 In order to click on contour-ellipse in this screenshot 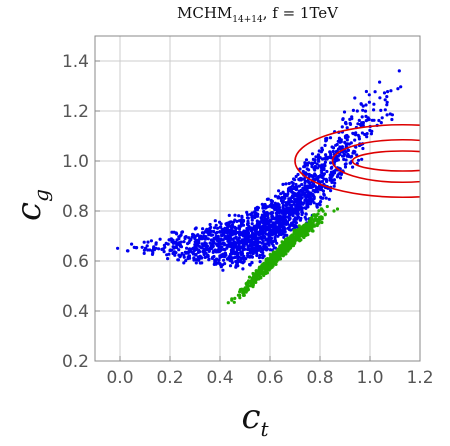, I will do `click(357, 161)`.